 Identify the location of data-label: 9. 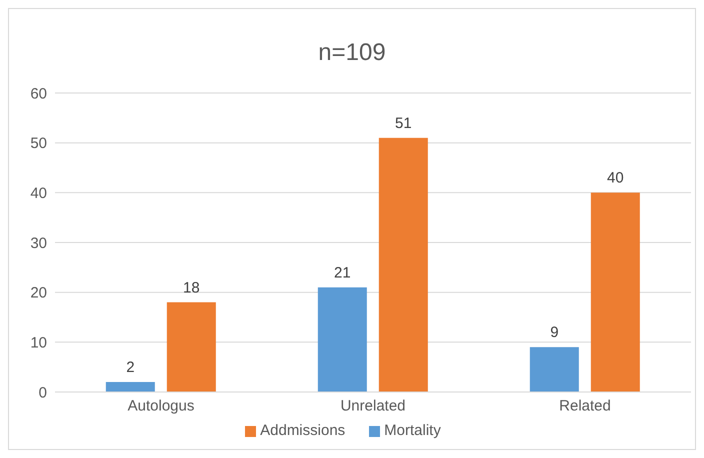
(554, 333).